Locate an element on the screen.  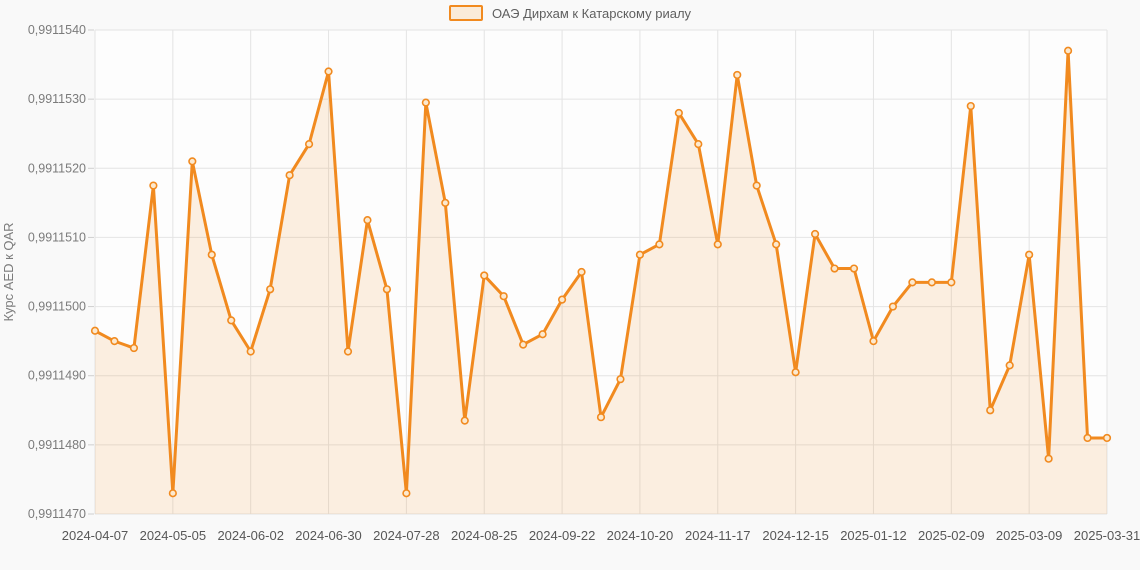
x-tick-label: 2025-03-09 is located at coordinates (1029, 535).